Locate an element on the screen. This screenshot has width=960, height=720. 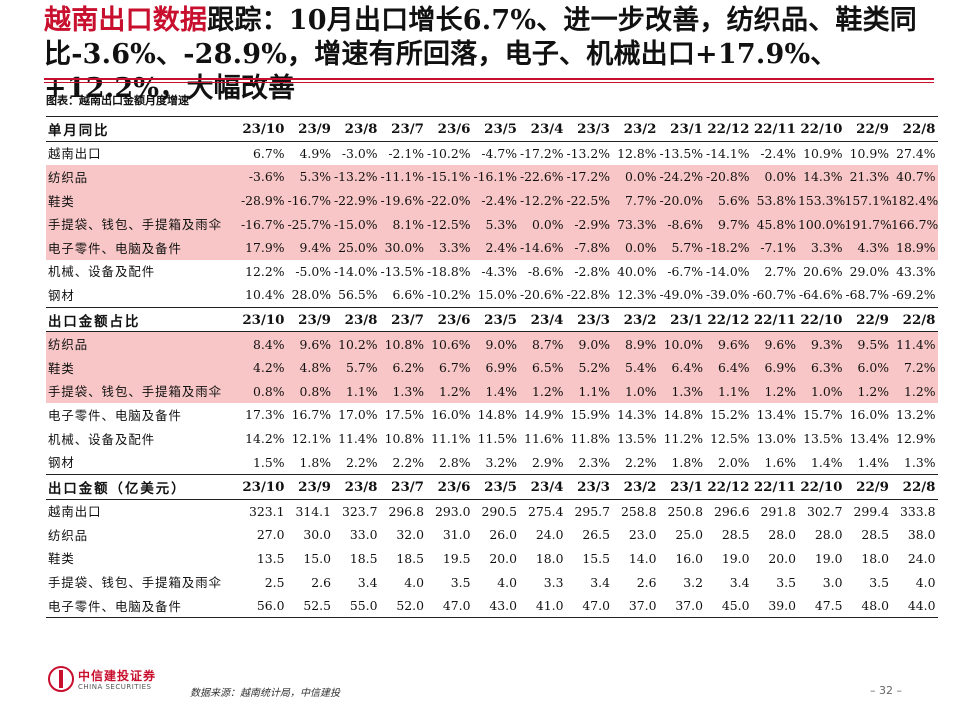
table-cell: 13.5% is located at coordinates (637, 439).